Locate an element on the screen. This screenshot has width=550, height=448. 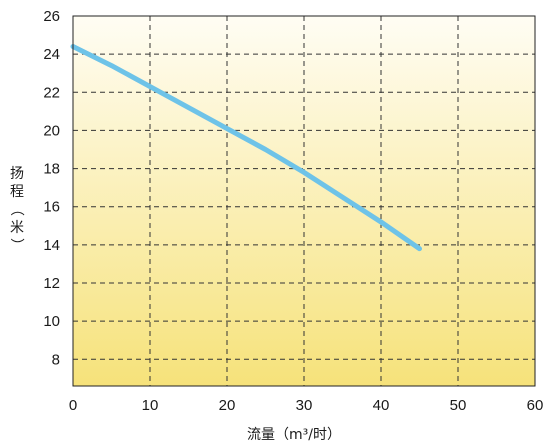
y-axis-title-char: ） is located at coordinates (16, 245).